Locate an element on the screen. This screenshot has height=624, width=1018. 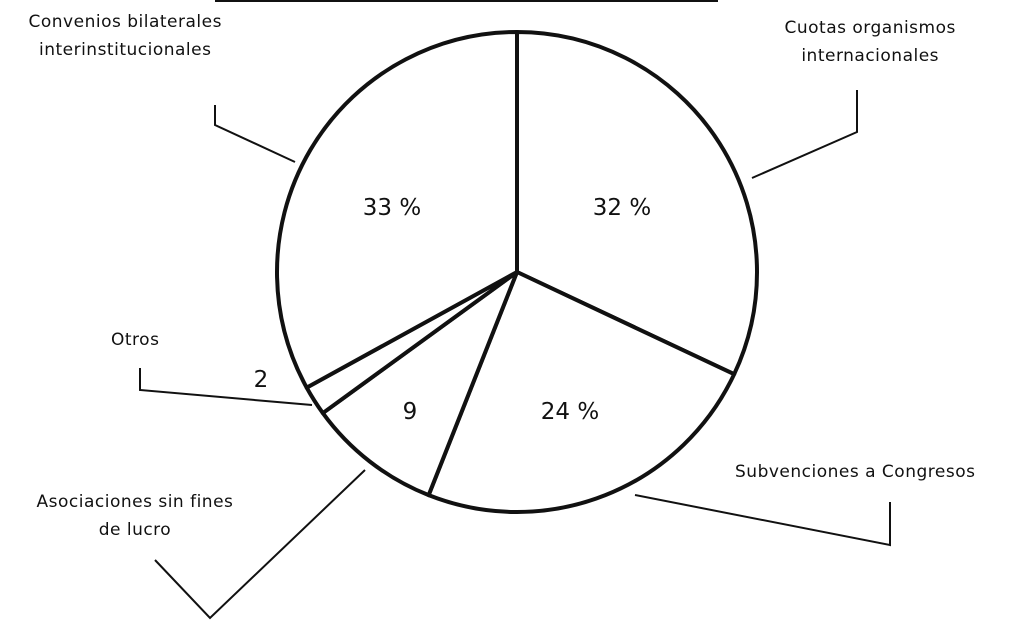
value-label: 9 is located at coordinates (410, 412).